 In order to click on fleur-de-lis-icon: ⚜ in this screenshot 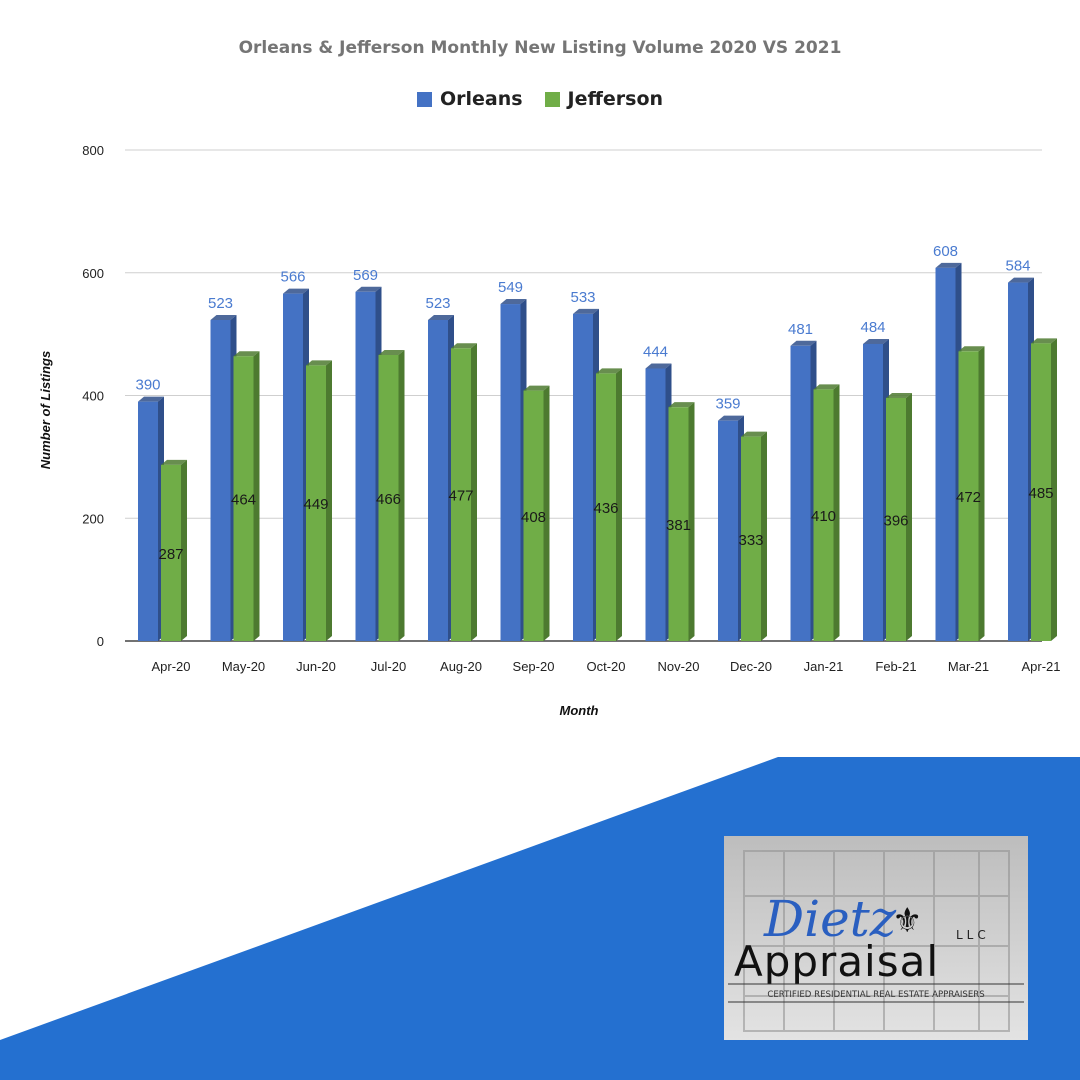, I will do `click(907, 921)`.